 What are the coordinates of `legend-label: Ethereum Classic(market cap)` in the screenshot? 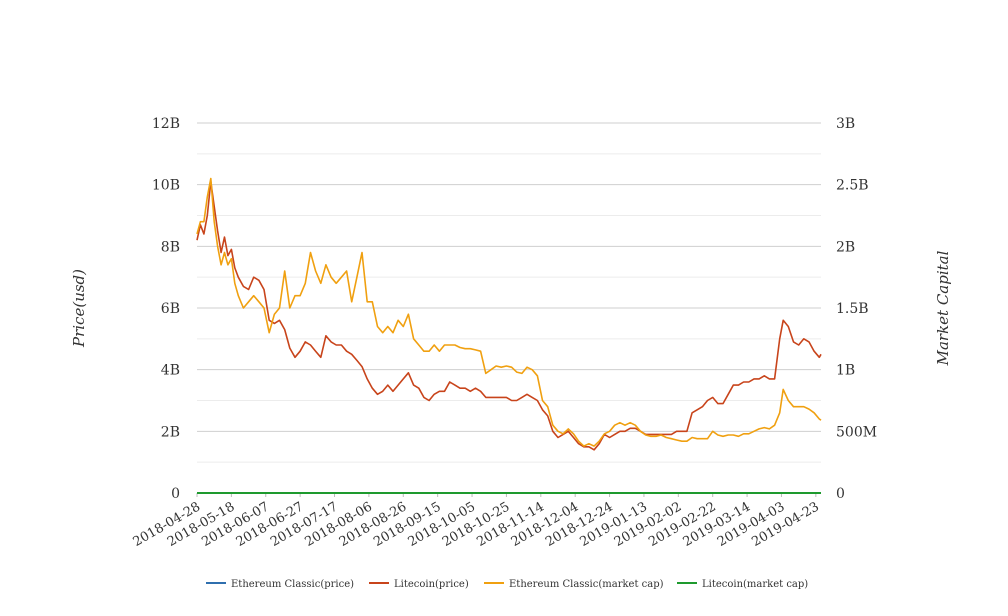 It's located at (586, 584).